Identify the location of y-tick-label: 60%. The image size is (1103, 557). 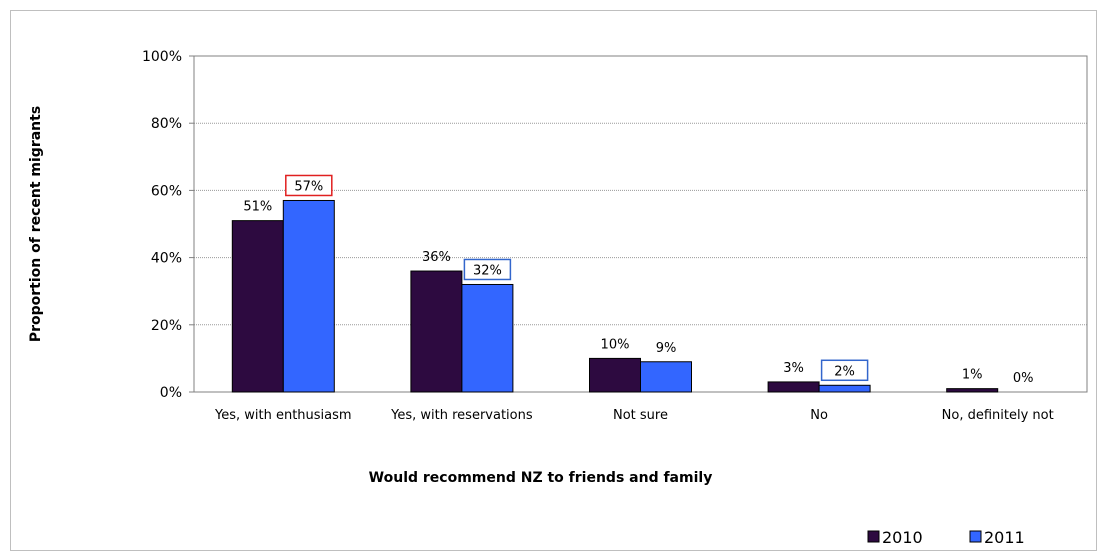
(166, 191).